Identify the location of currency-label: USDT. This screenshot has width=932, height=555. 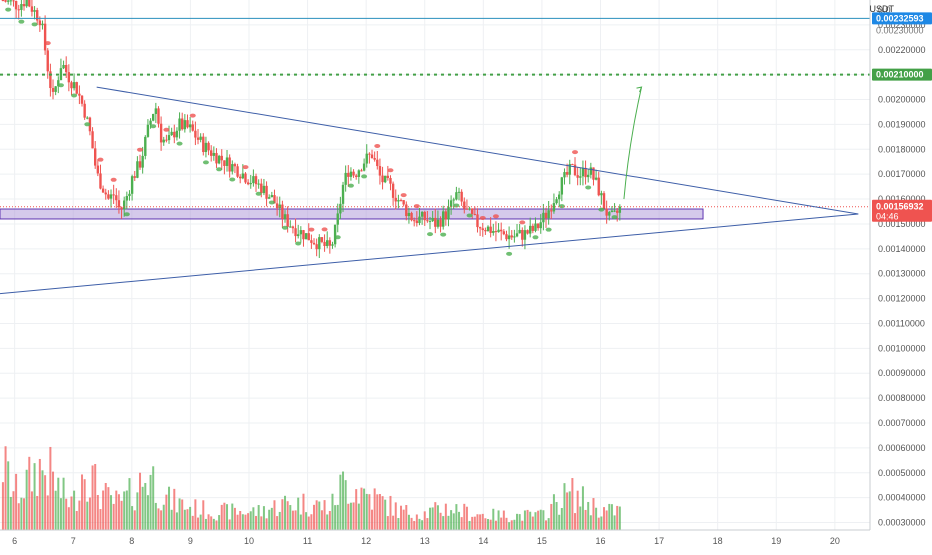
(882, 9).